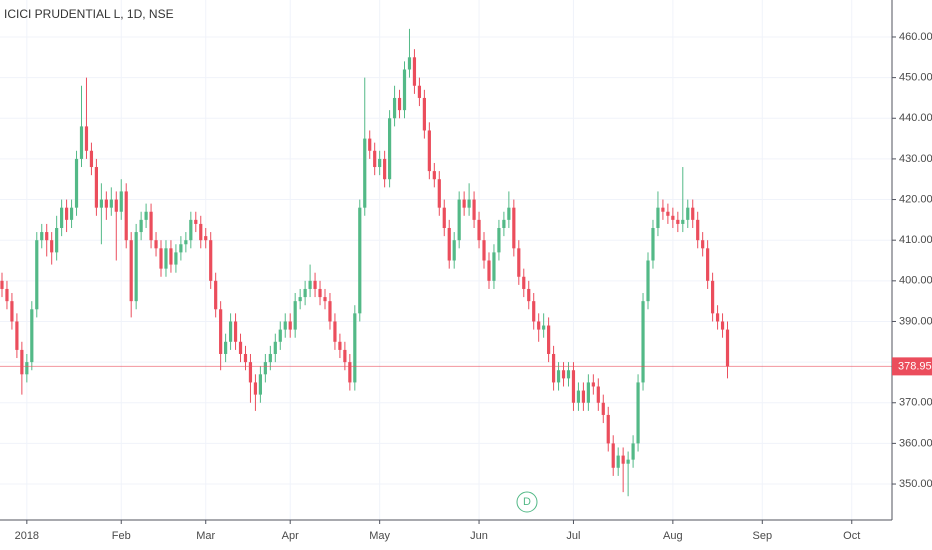 The image size is (932, 550). What do you see at coordinates (851, 536) in the screenshot?
I see `x-tick-label: Oct` at bounding box center [851, 536].